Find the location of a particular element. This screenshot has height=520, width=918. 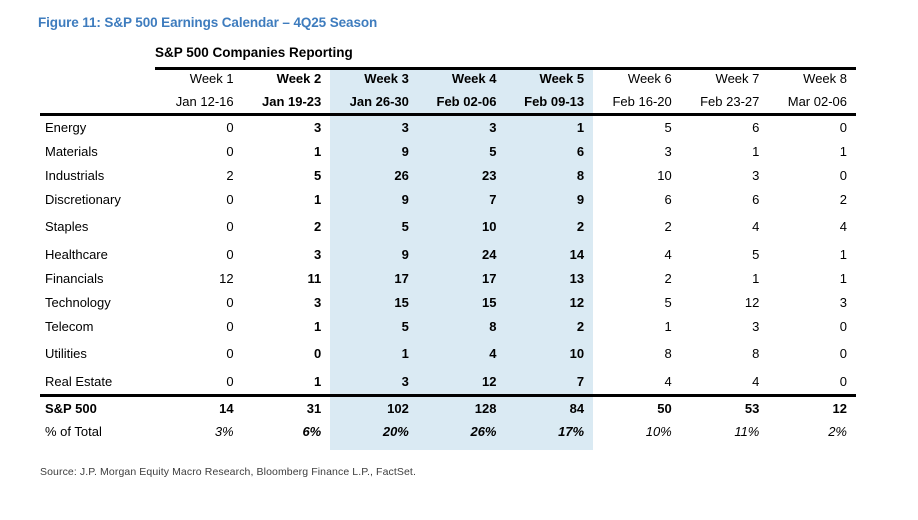

row-label: Healthcare is located at coordinates (76, 254).